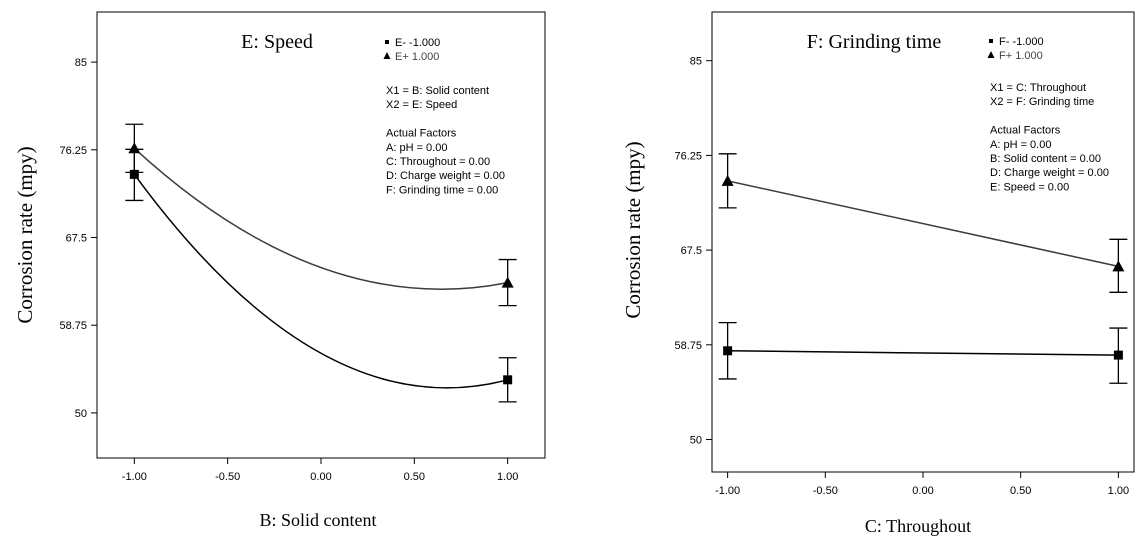 The width and height of the screenshot is (1136, 540). I want to click on legend-label: F- -1.000, so click(1021, 42).